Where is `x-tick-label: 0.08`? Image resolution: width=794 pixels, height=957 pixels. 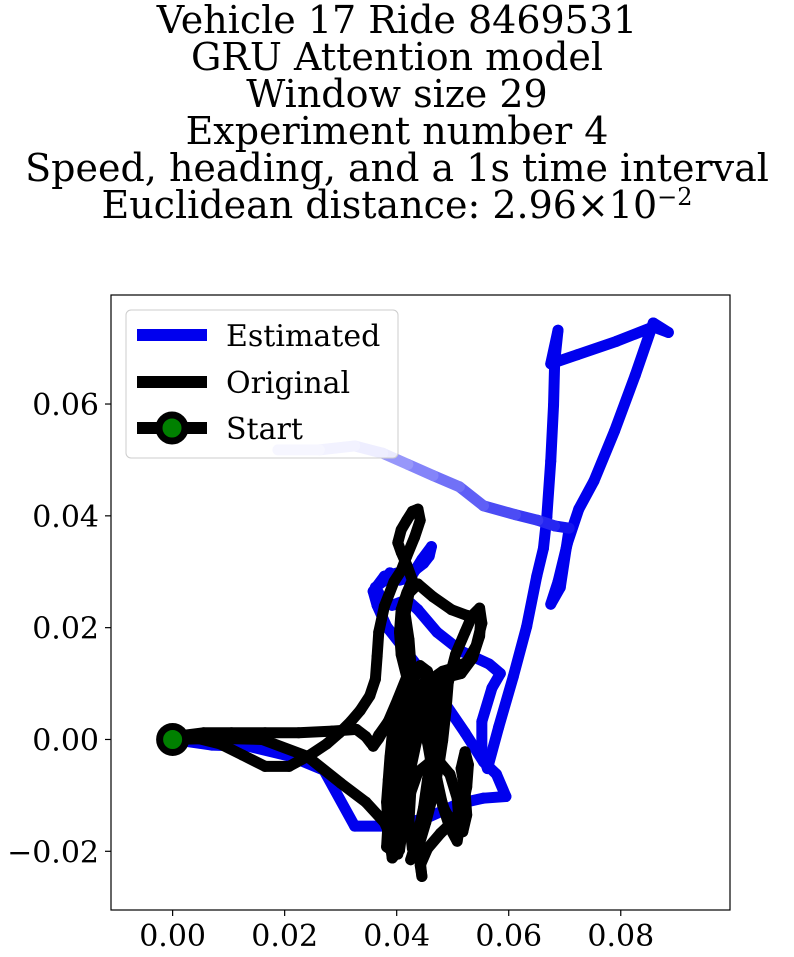 x-tick-label: 0.08 is located at coordinates (620, 936).